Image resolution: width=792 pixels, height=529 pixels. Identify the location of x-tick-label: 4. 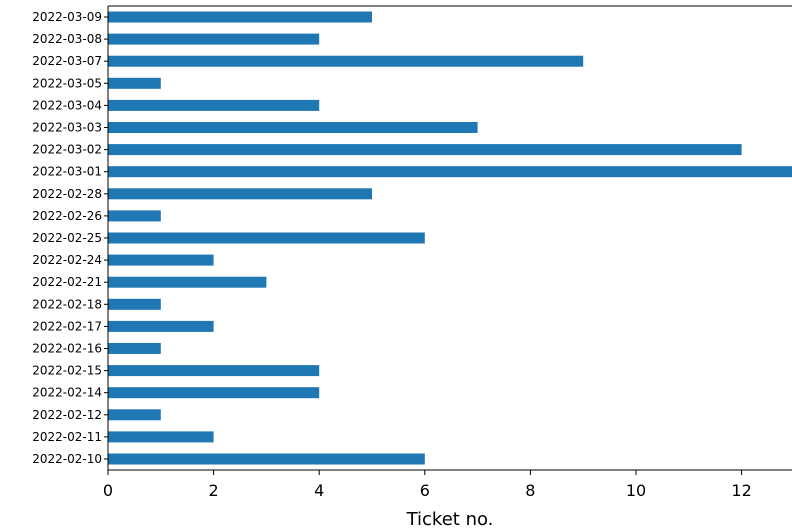
(319, 490).